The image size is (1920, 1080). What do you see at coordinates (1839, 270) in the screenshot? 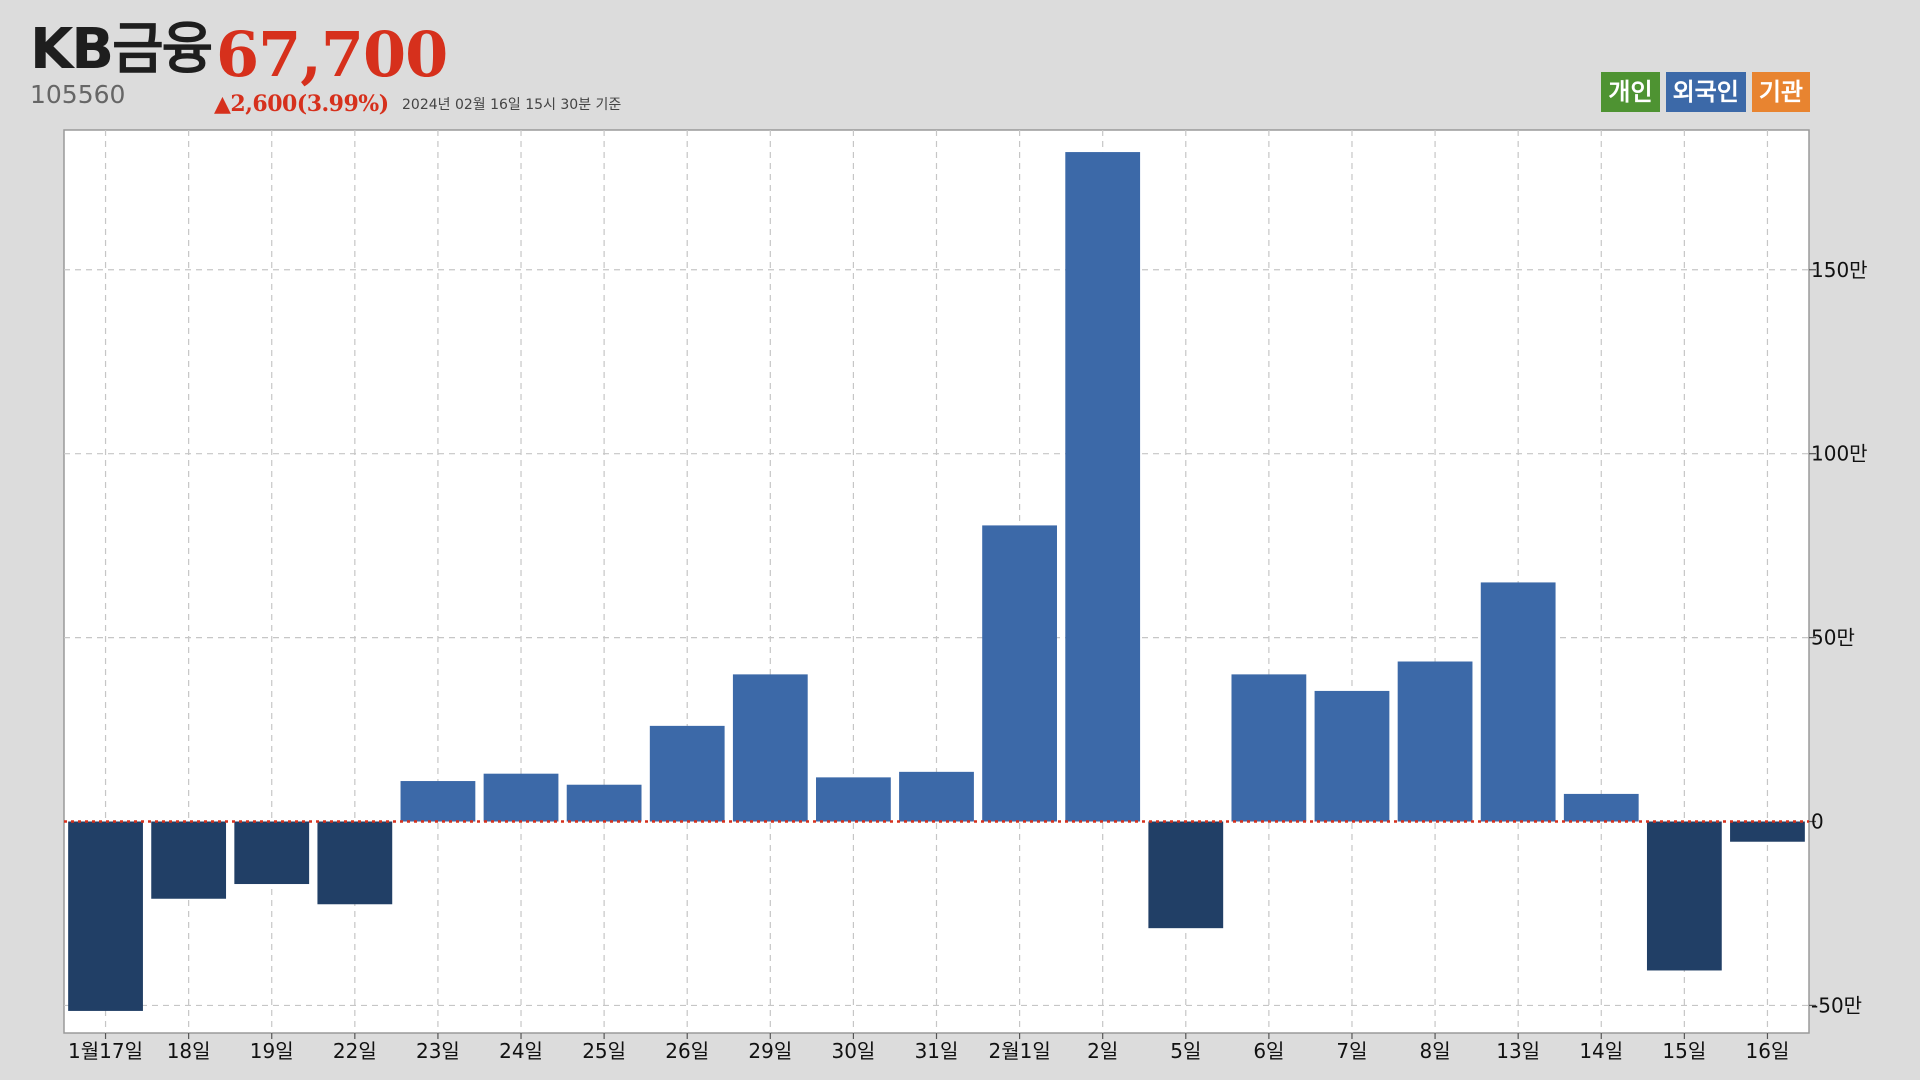
I see `y-tick-label: 150만` at bounding box center [1839, 270].